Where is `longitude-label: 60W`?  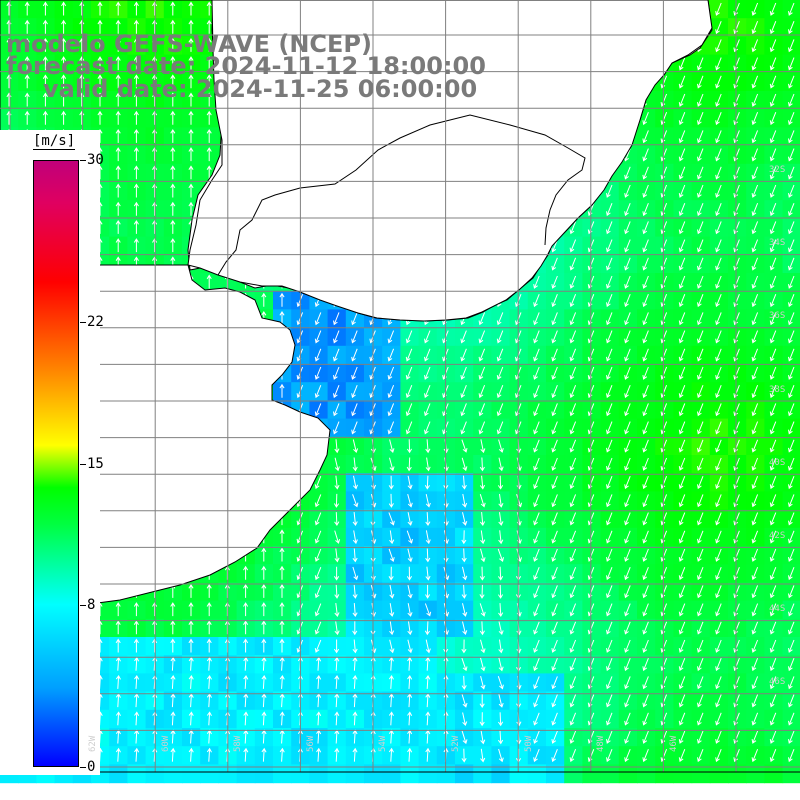 longitude-label: 60W is located at coordinates (165, 743).